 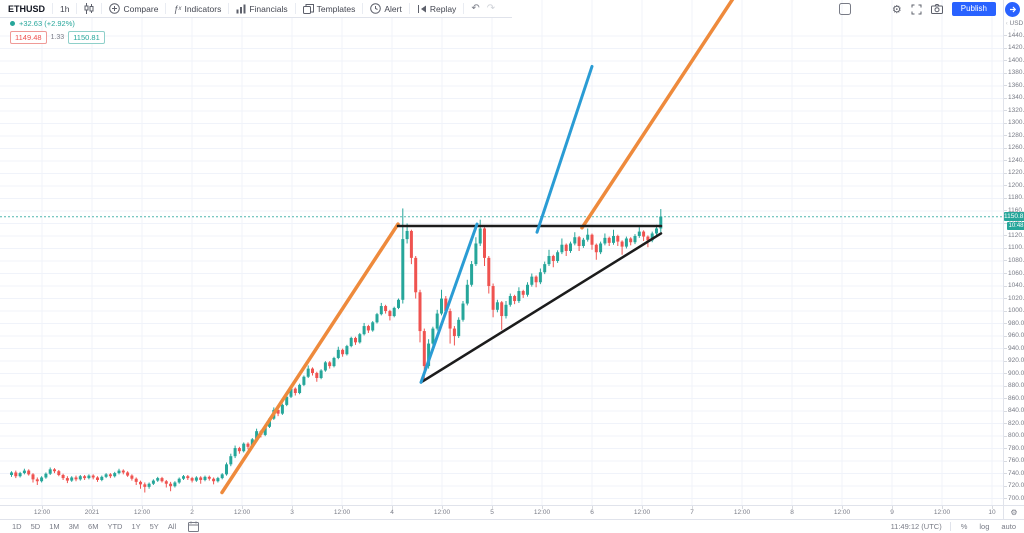 What do you see at coordinates (844, 9) in the screenshot?
I see `layout-select-button` at bounding box center [844, 9].